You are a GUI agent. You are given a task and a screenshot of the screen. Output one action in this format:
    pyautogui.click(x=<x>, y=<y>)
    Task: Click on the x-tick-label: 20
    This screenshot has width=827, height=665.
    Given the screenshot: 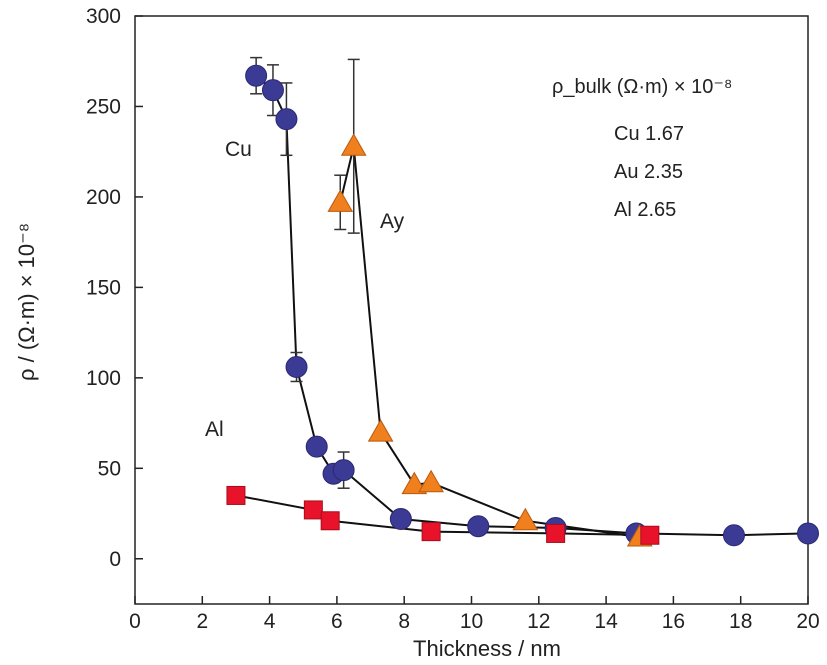 What is the action you would take?
    pyautogui.click(x=807, y=621)
    